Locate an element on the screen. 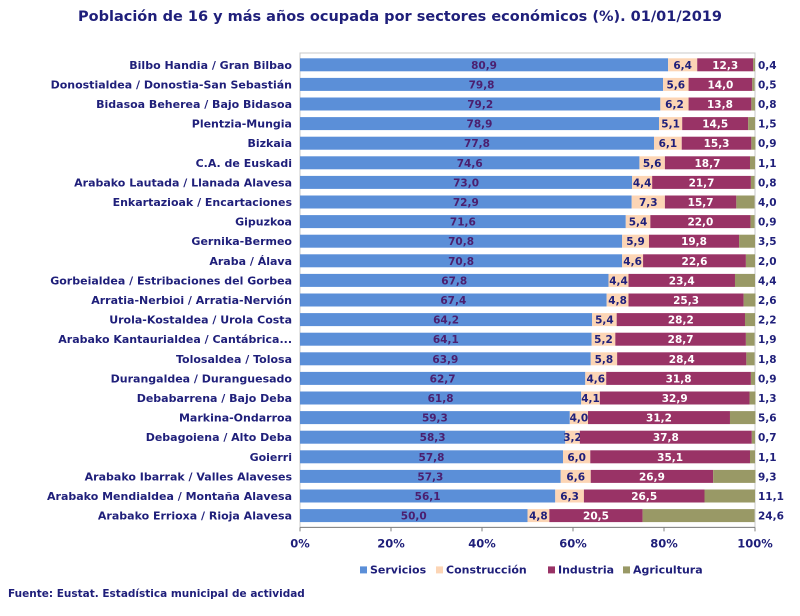 The width and height of the screenshot is (800, 616). category-label: Plentzia-Mungia is located at coordinates (242, 124).